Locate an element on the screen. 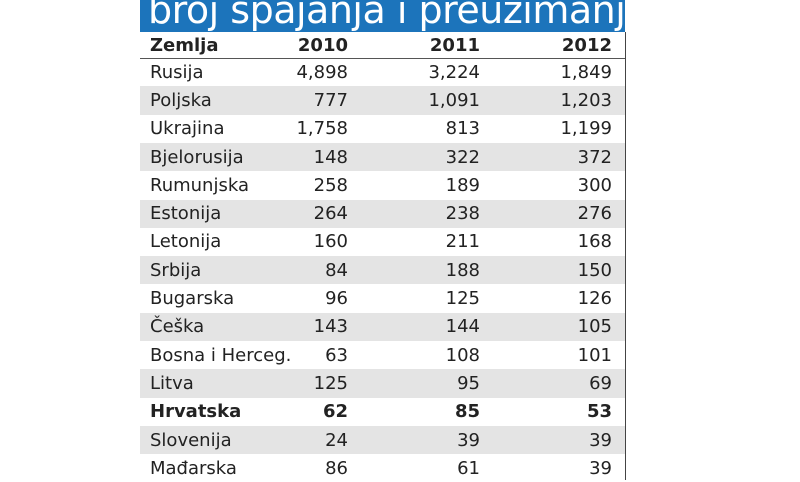  country-cell: Mađarska is located at coordinates (193, 468).